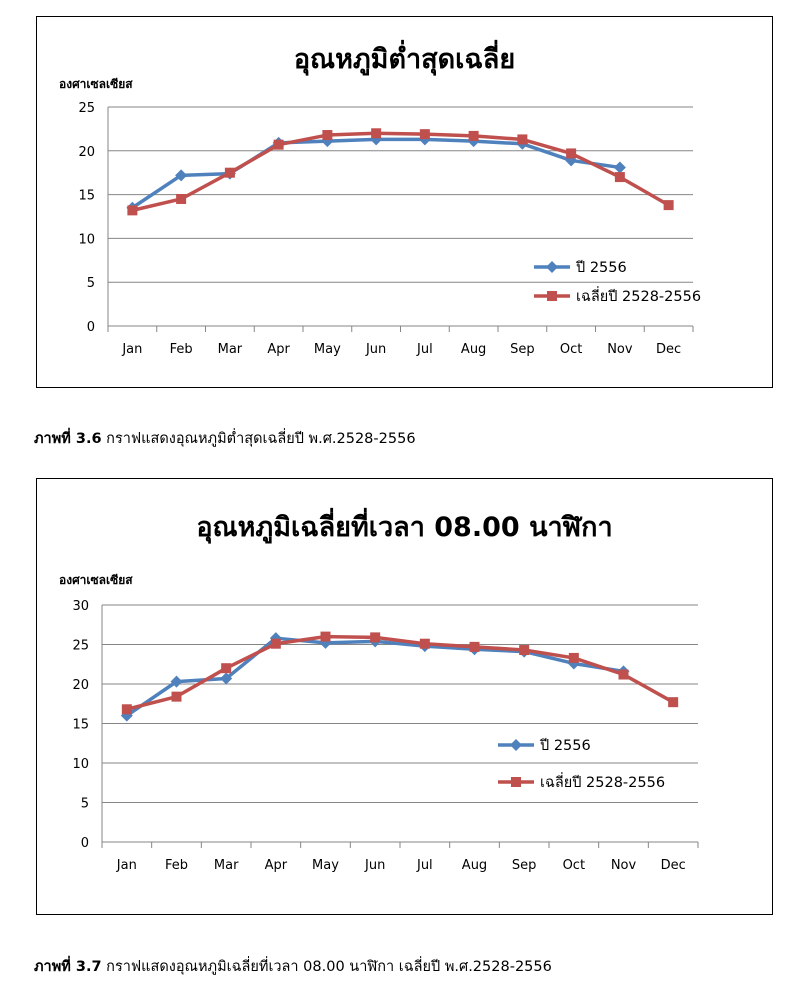 The width and height of the screenshot is (801, 1000). I want to click on point-year-2556-nov, so click(619, 167).